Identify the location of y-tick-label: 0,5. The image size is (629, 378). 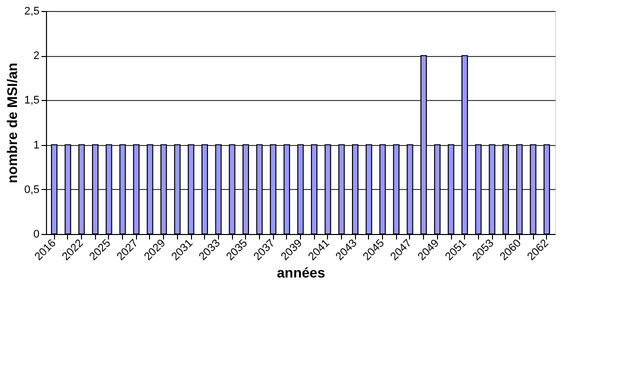
(32, 190).